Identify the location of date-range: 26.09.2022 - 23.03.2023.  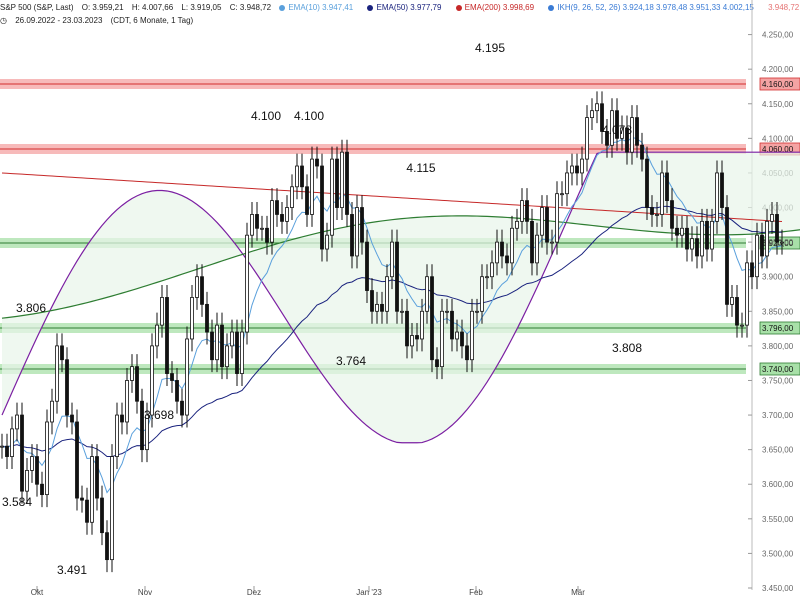
(59, 20).